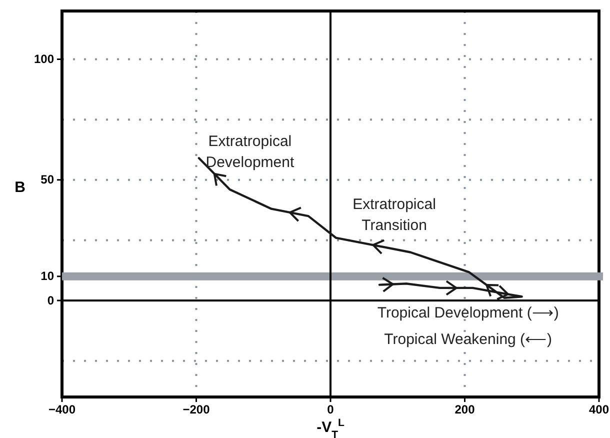 This screenshot has height=438, width=610. Describe the element at coordinates (62, 409) in the screenshot. I see `x-tick-label: −400` at that location.